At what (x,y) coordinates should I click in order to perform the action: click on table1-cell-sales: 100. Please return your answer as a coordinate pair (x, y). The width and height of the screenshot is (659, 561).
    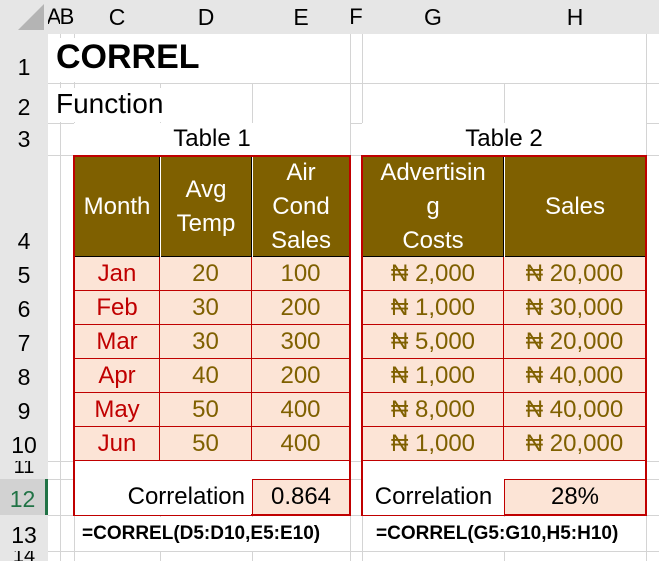
    Looking at the image, I should click on (300, 274).